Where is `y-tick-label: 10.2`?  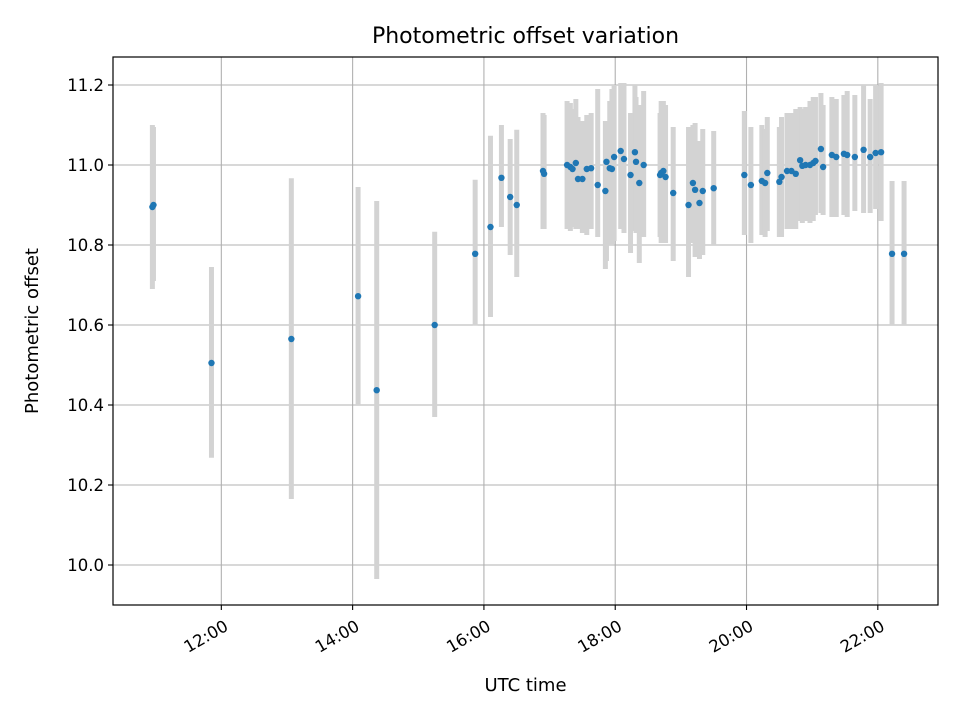 y-tick-label: 10.2 is located at coordinates (85, 485).